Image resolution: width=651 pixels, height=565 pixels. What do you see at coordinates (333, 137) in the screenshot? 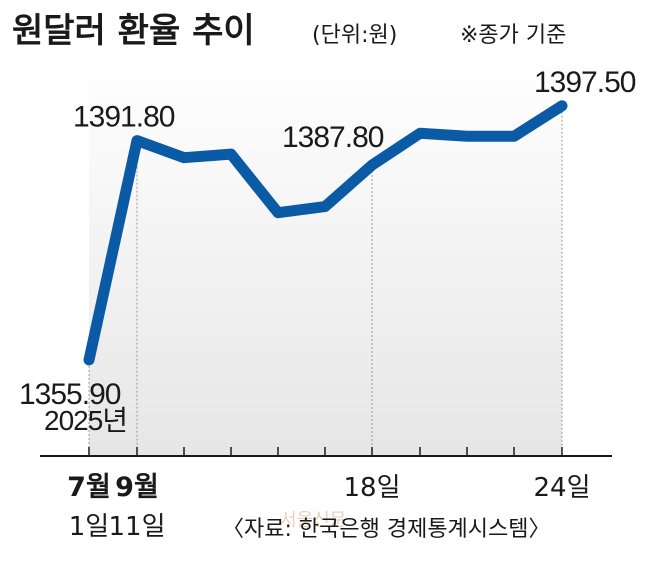
I see `value-label-6: 1387.80` at bounding box center [333, 137].